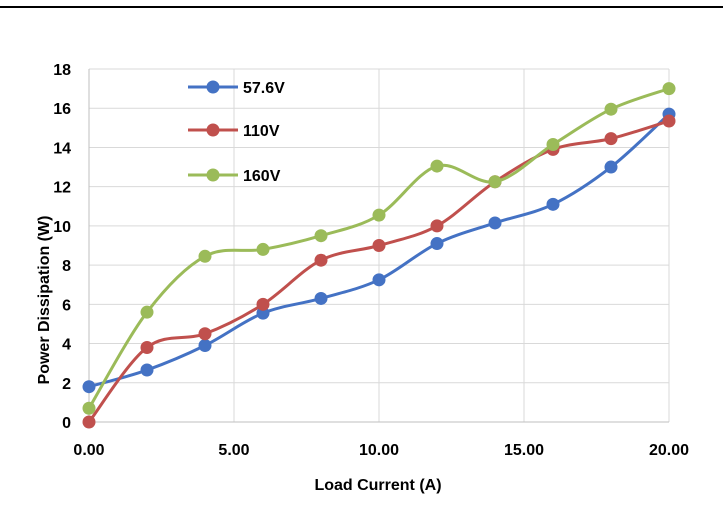  I want to click on y-tick-label-10: 10, so click(62, 227).